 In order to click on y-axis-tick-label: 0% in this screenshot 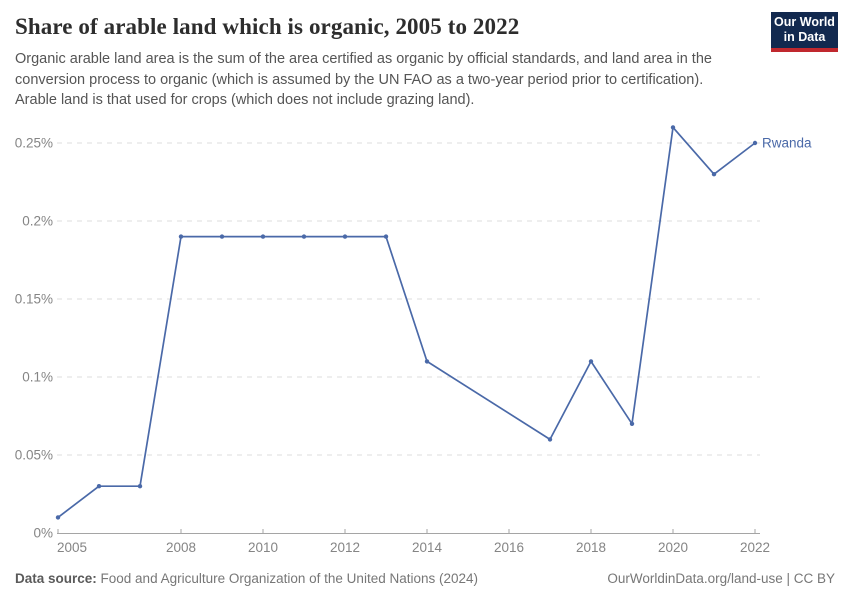, I will do `click(43, 533)`.